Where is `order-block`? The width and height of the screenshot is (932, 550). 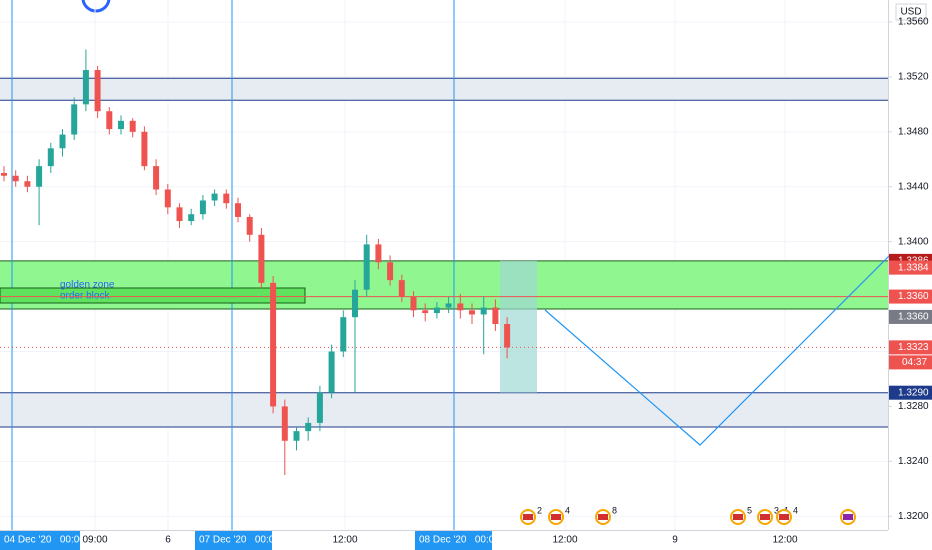
order-block is located at coordinates (153, 295).